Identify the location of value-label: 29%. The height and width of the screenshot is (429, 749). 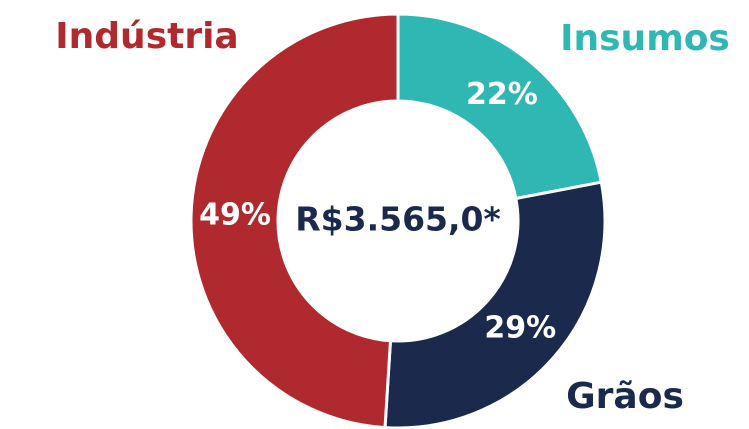
(520, 327).